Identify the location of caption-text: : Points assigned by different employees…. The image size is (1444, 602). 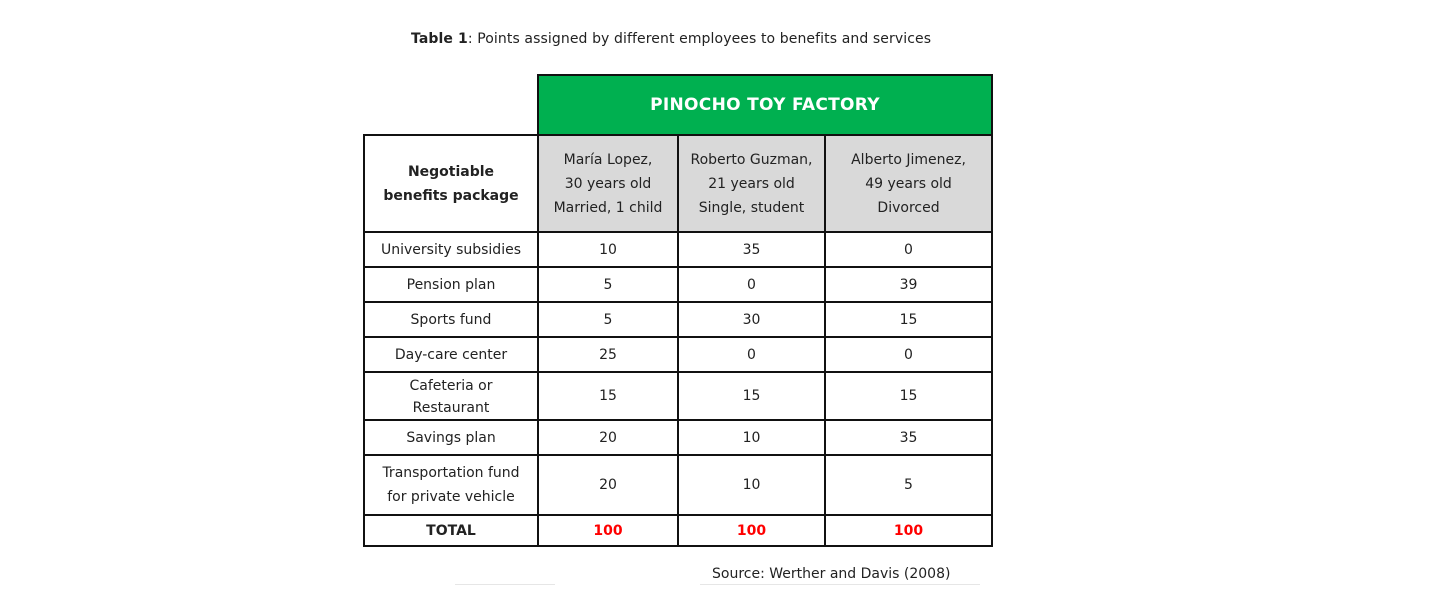
(699, 39).